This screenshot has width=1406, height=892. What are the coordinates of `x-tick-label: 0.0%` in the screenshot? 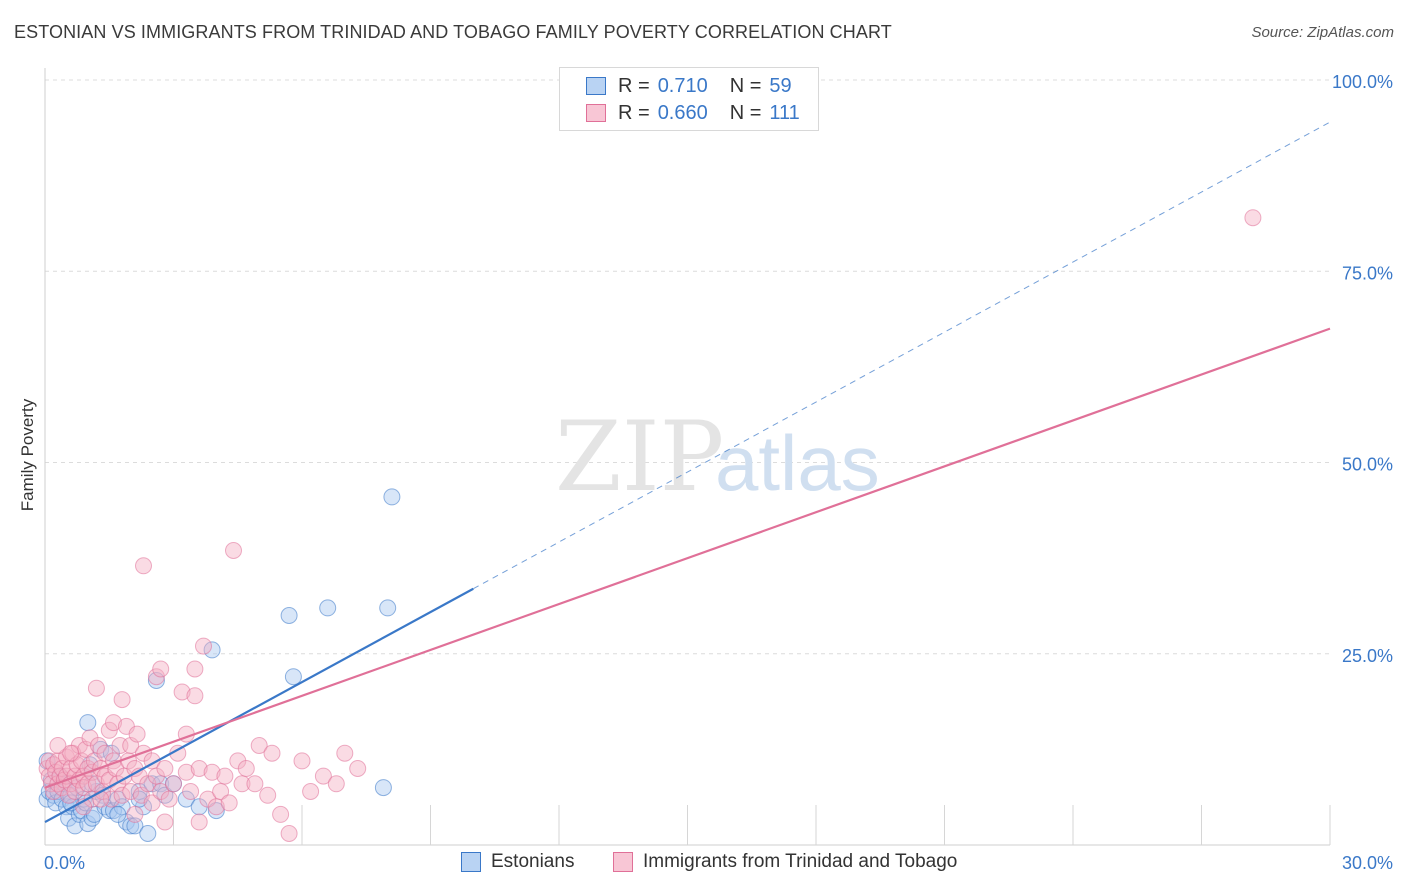 It's located at (64, 863).